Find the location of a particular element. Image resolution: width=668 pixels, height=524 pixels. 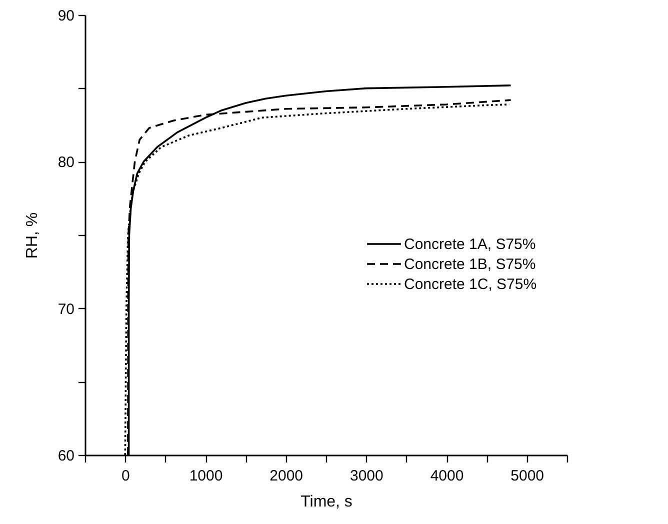

y-tick-label: 70 is located at coordinates (66, 309).